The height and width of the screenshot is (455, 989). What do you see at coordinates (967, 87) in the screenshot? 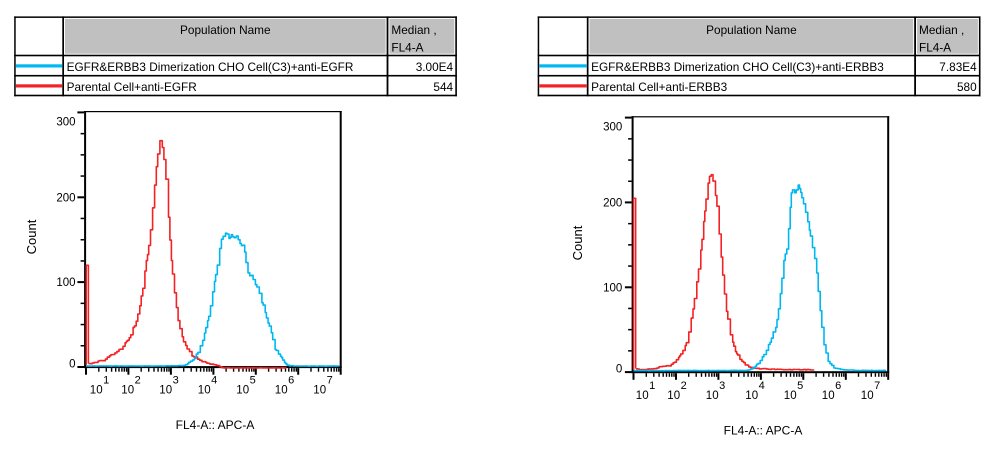
I see `svg-text: 580` at bounding box center [967, 87].